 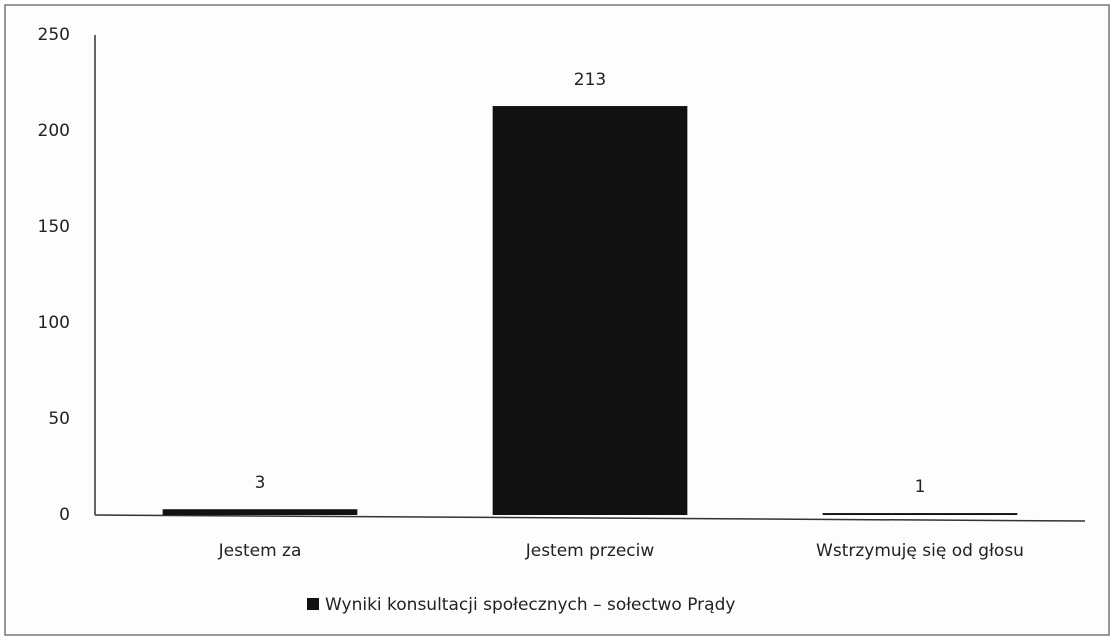 What do you see at coordinates (920, 487) in the screenshot?
I see `data-label: 1` at bounding box center [920, 487].